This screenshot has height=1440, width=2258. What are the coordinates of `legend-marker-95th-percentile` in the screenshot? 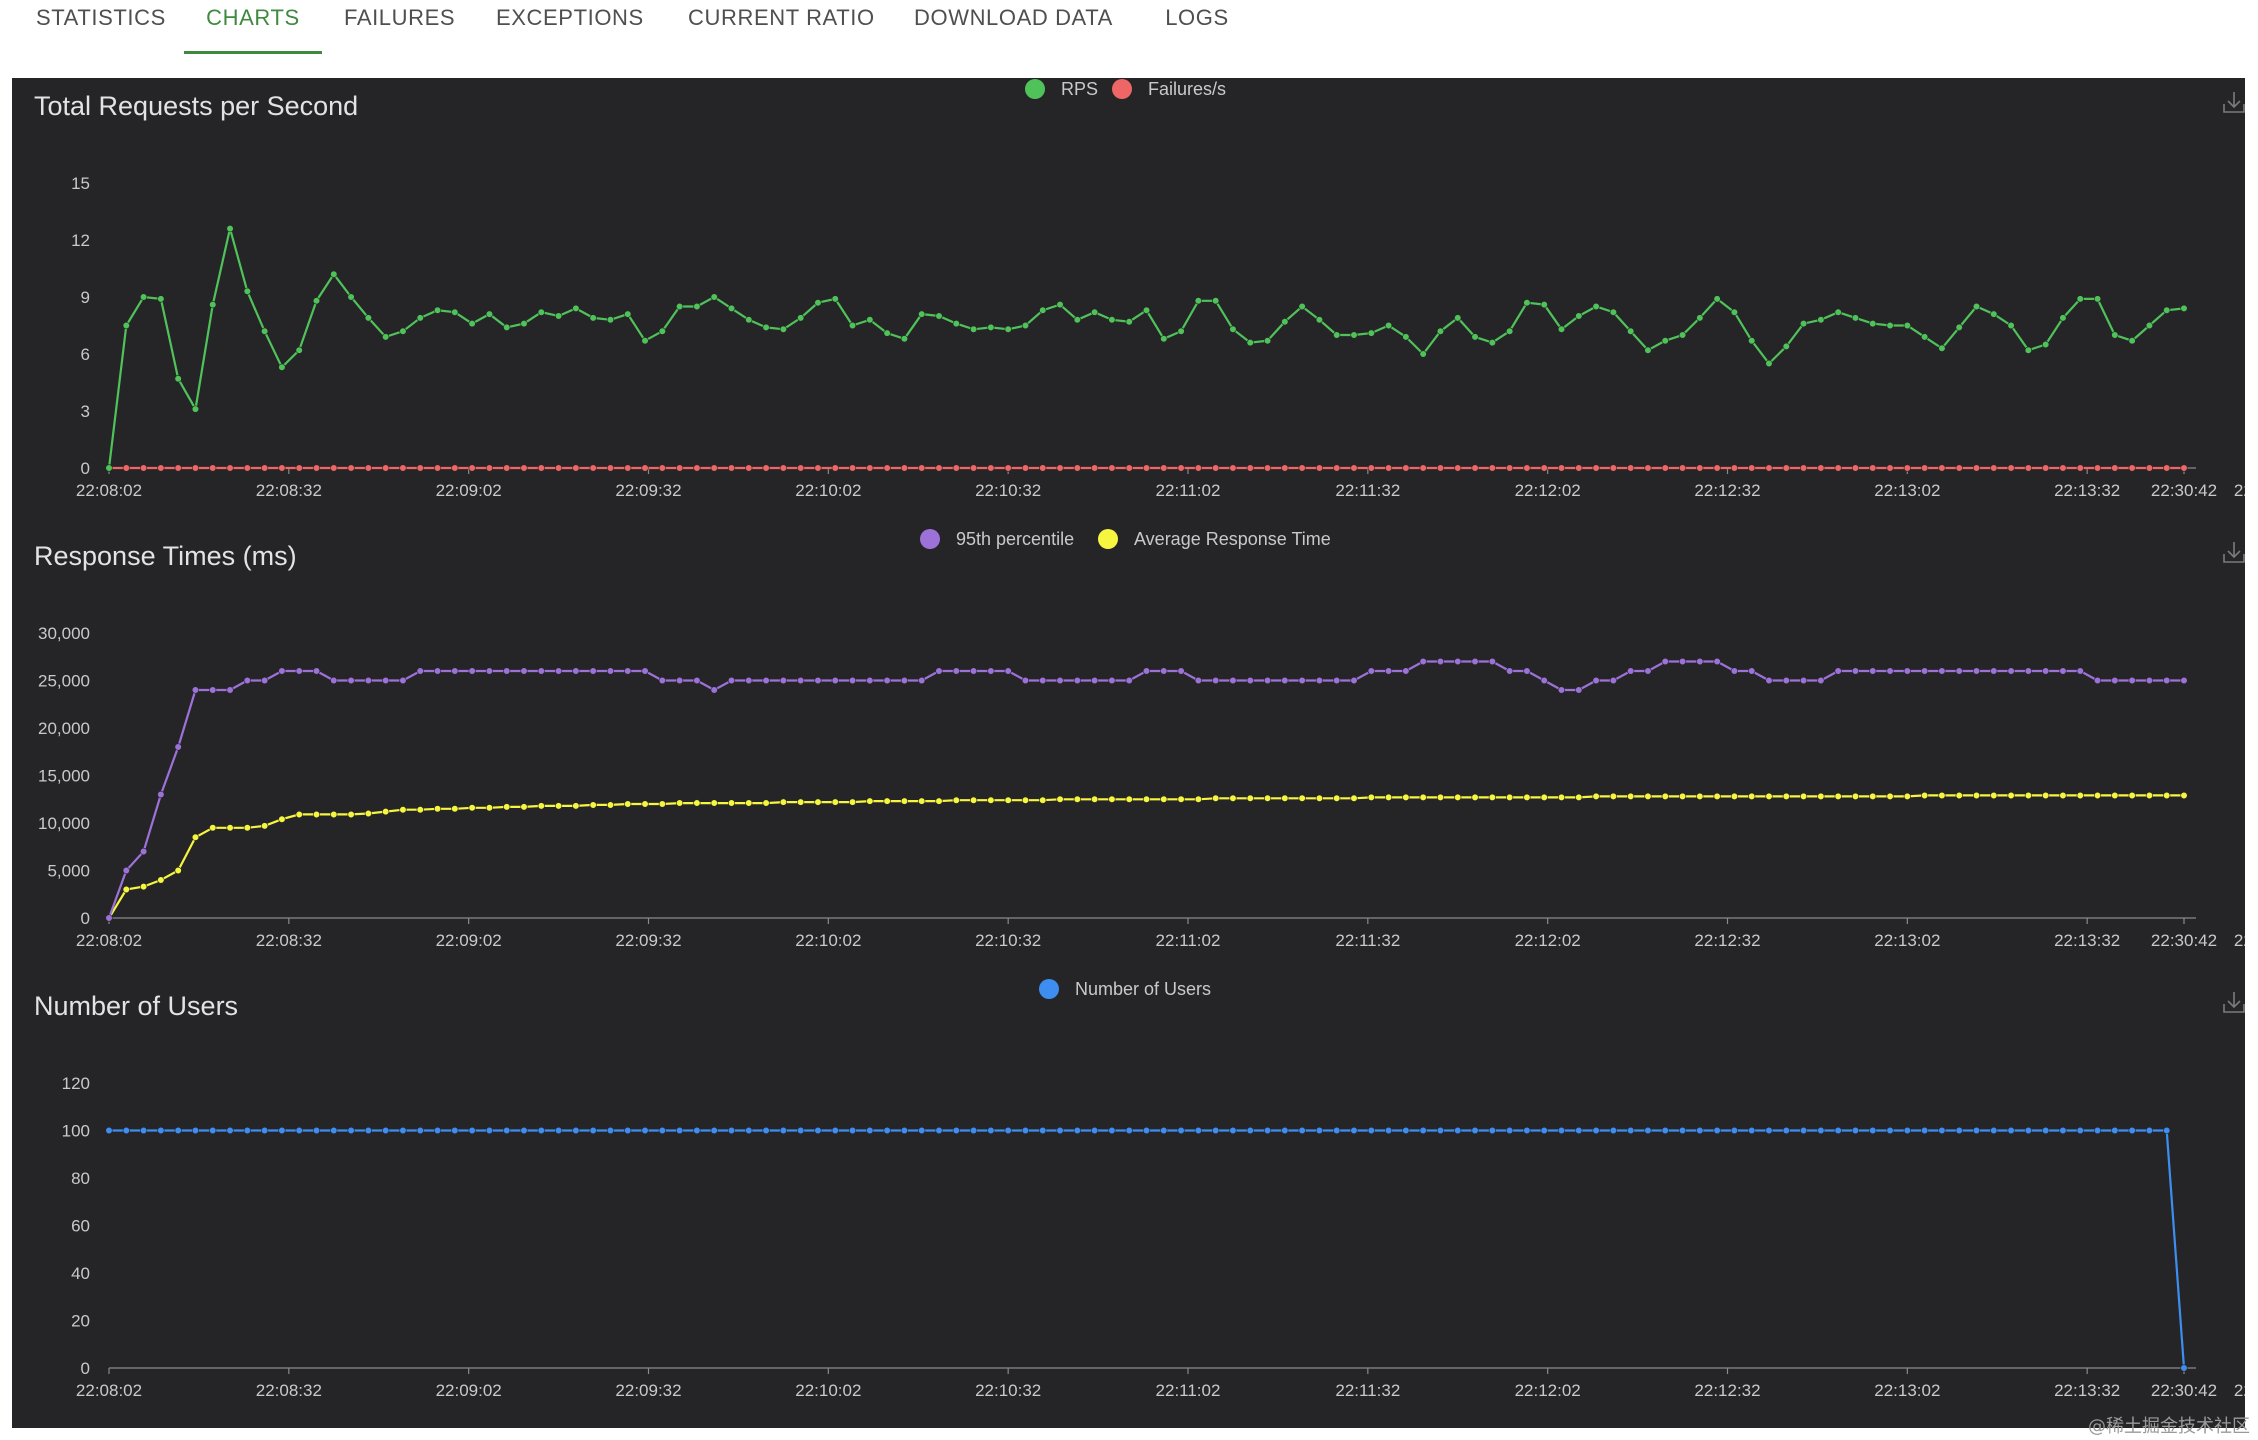 It's located at (930, 539).